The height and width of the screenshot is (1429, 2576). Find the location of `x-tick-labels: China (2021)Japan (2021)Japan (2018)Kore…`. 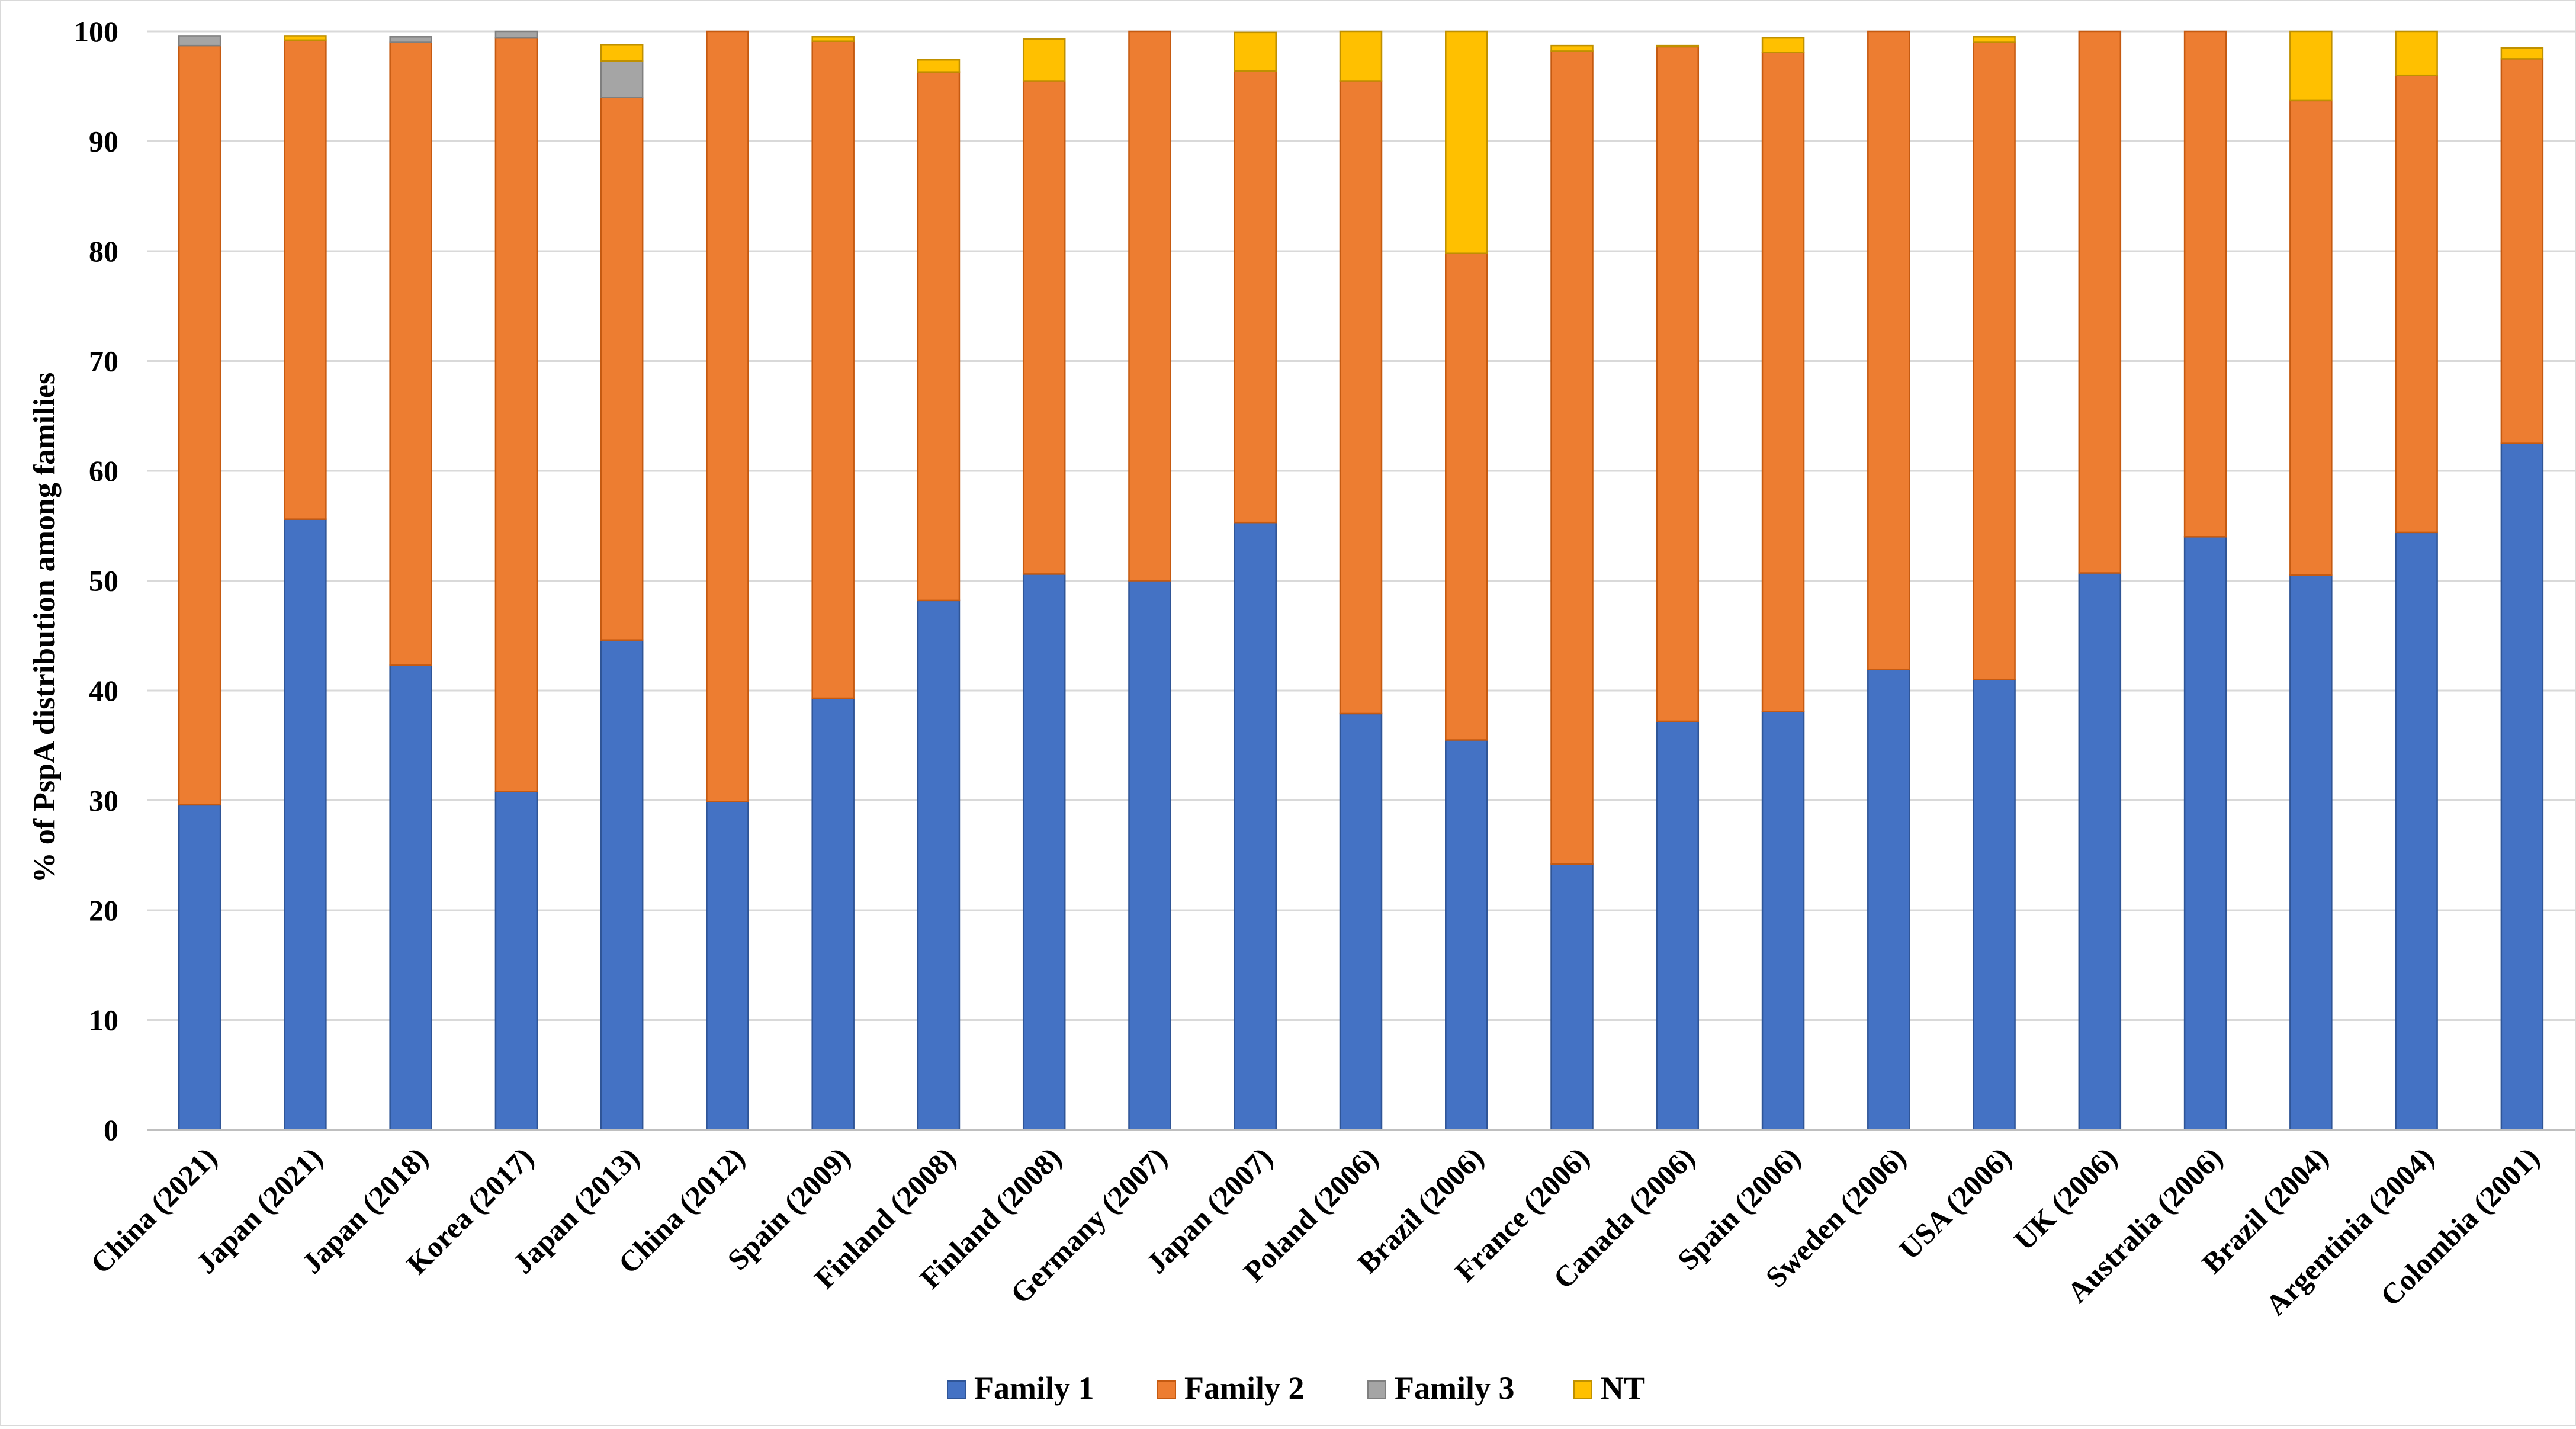

x-tick-labels: China (2021)Japan (2021)Japan (2018)Kore… is located at coordinates (1315, 1231).